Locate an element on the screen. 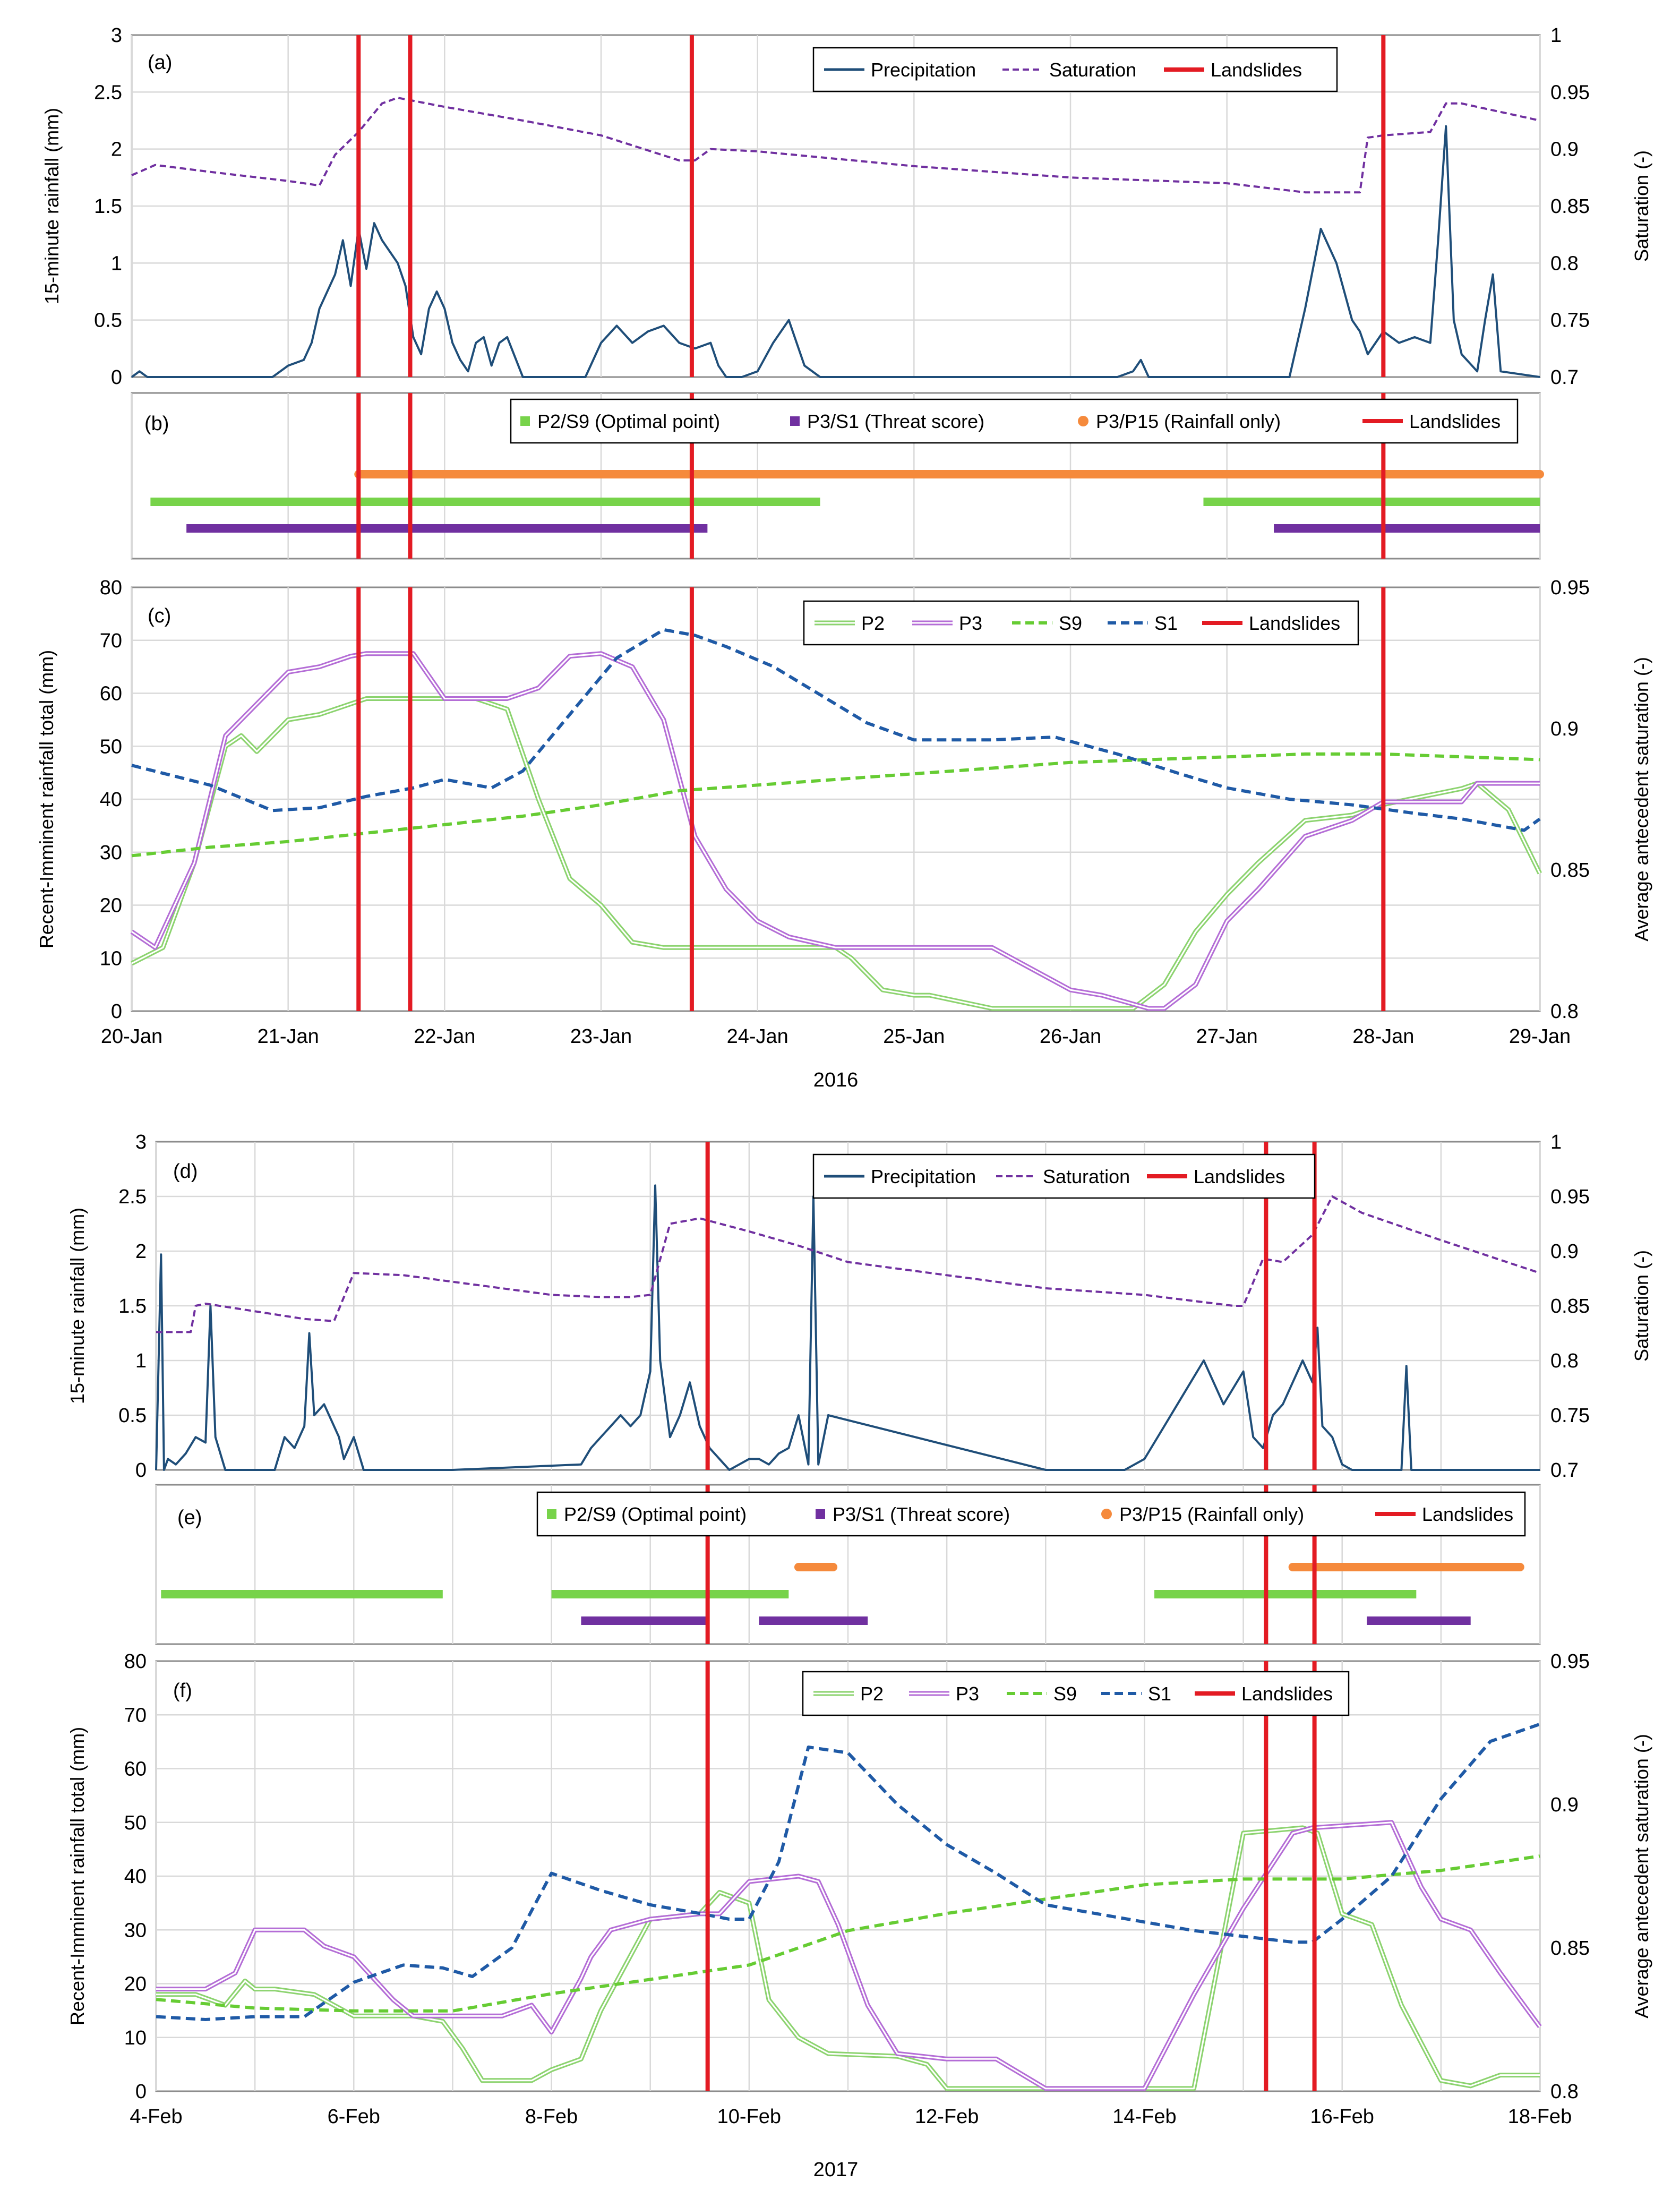 The width and height of the screenshot is (1680, 2190). legend-landslide-label-d: Landslides is located at coordinates (1239, 1176).